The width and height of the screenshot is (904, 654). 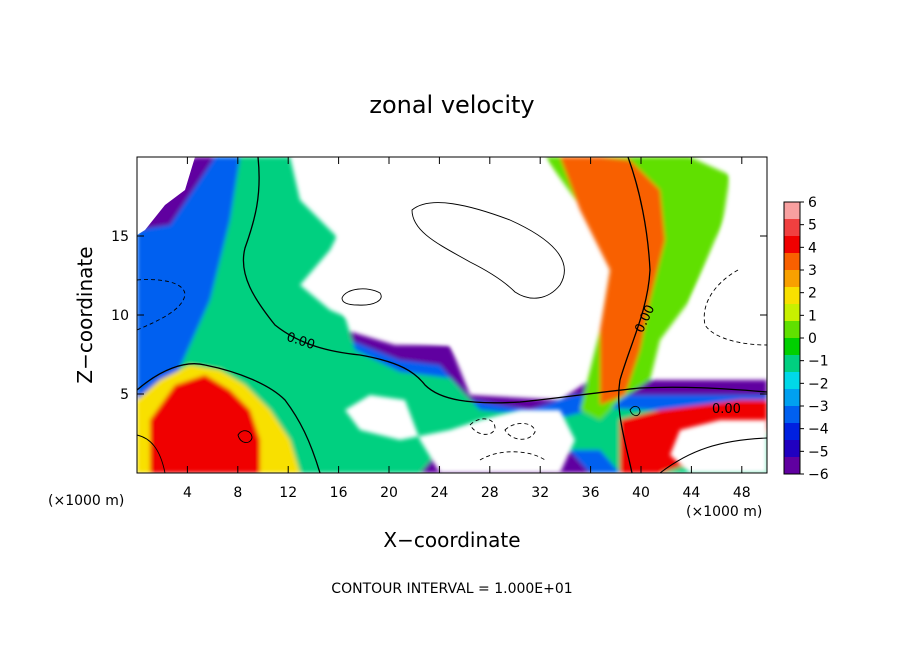 I want to click on contour-lower-left-corner, so click(x=151, y=453).